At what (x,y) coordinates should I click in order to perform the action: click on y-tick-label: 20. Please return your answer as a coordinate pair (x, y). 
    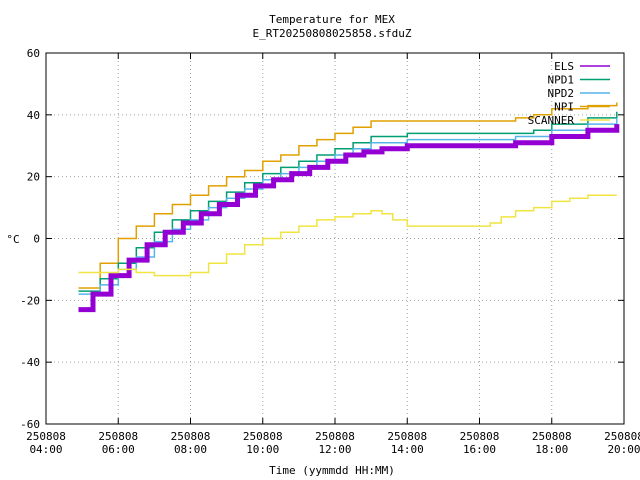
    Looking at the image, I should click on (33, 177).